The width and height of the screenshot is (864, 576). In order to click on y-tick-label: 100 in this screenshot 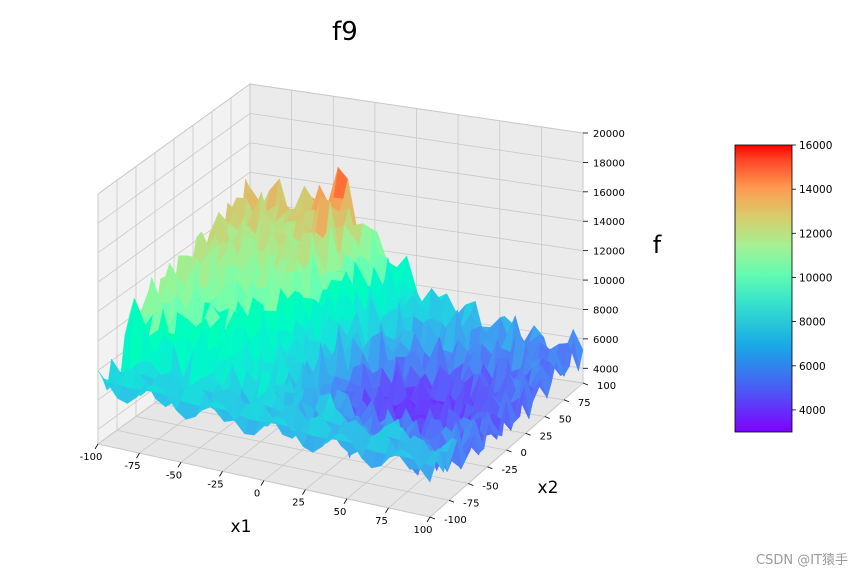, I will do `click(606, 386)`.